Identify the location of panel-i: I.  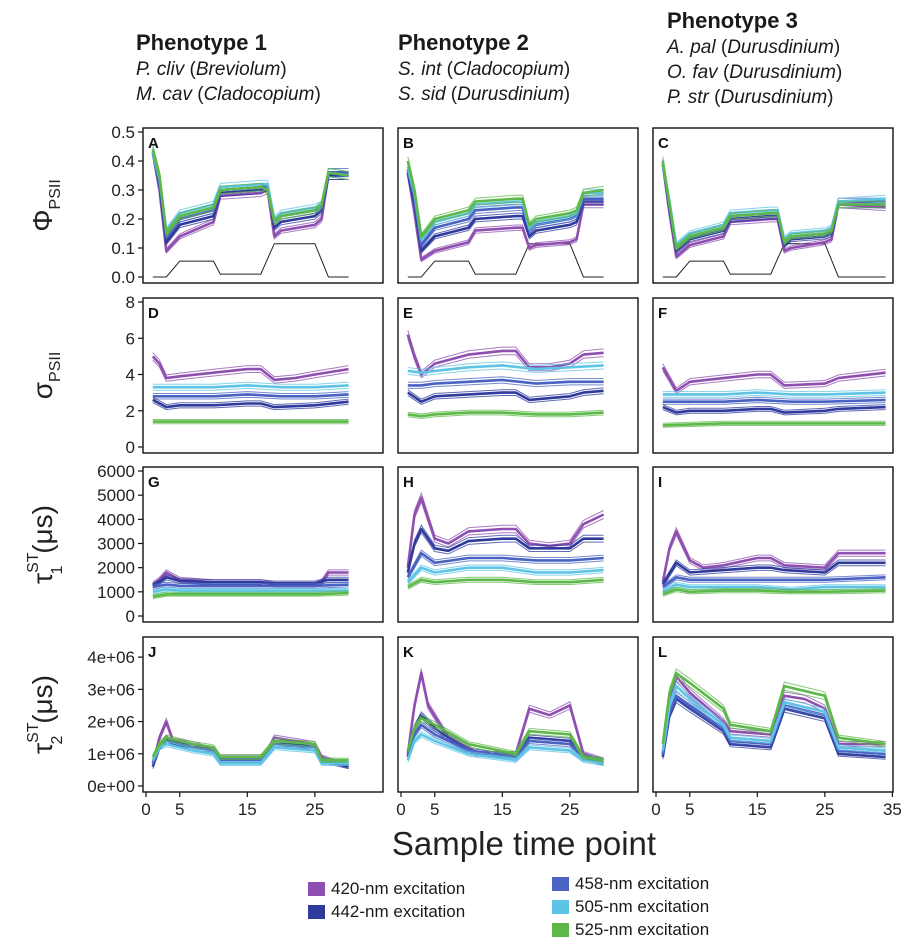
(773, 544).